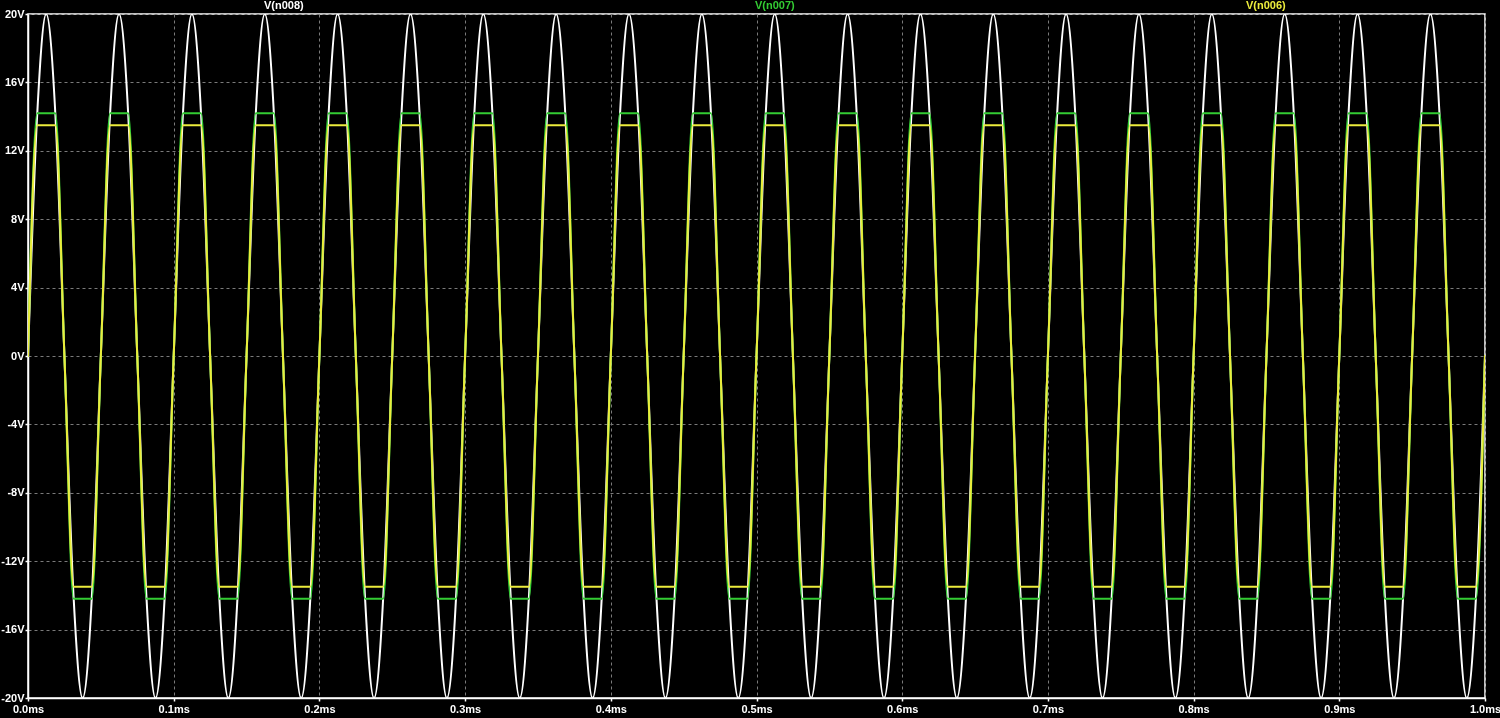 This screenshot has width=1500, height=718. Describe the element at coordinates (28, 708) in the screenshot. I see `x-tick-label: 0.0ms` at that location.